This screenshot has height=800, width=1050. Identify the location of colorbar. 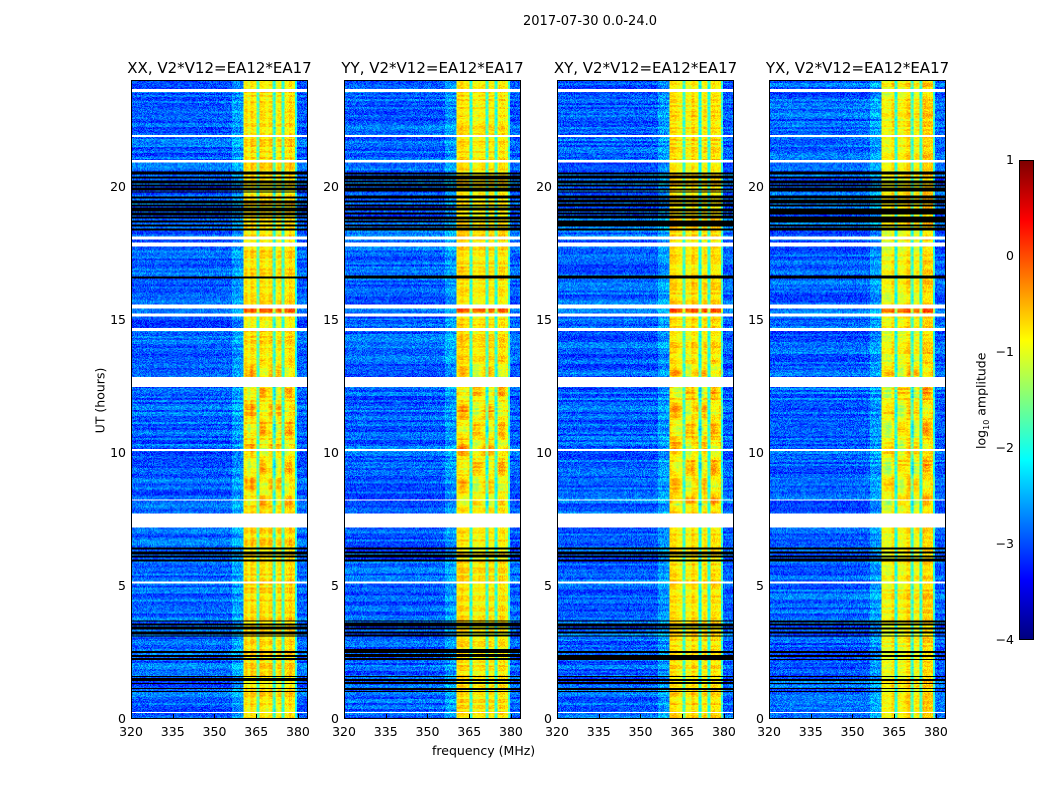
(1026, 400).